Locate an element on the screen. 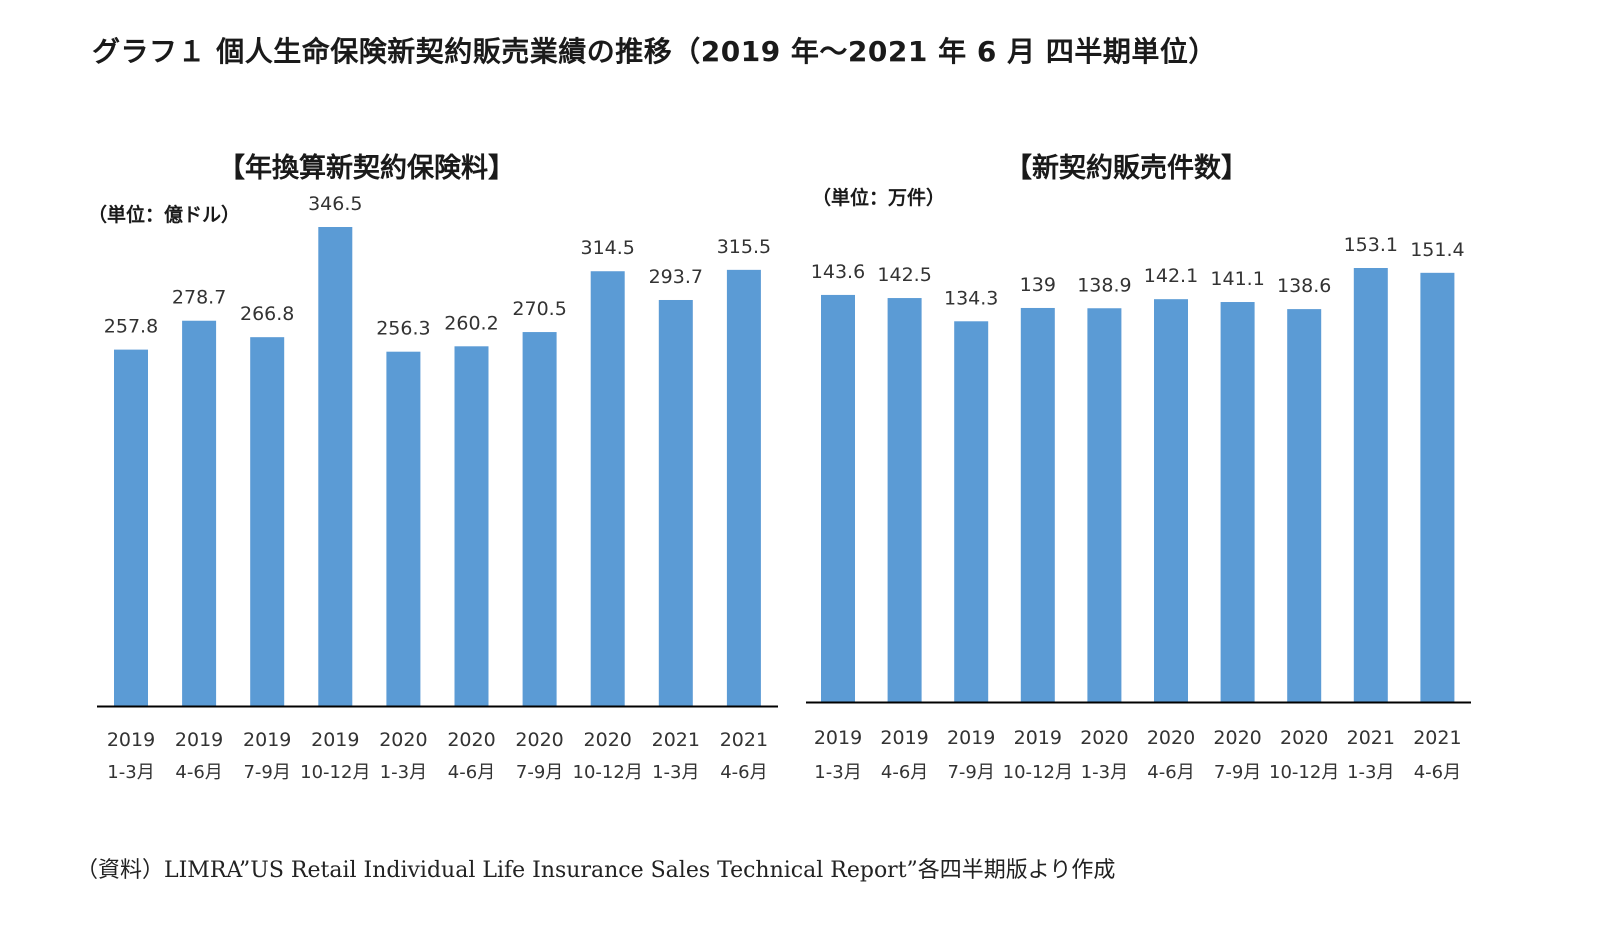 The height and width of the screenshot is (926, 1608). data-label: 315.5 is located at coordinates (744, 247).